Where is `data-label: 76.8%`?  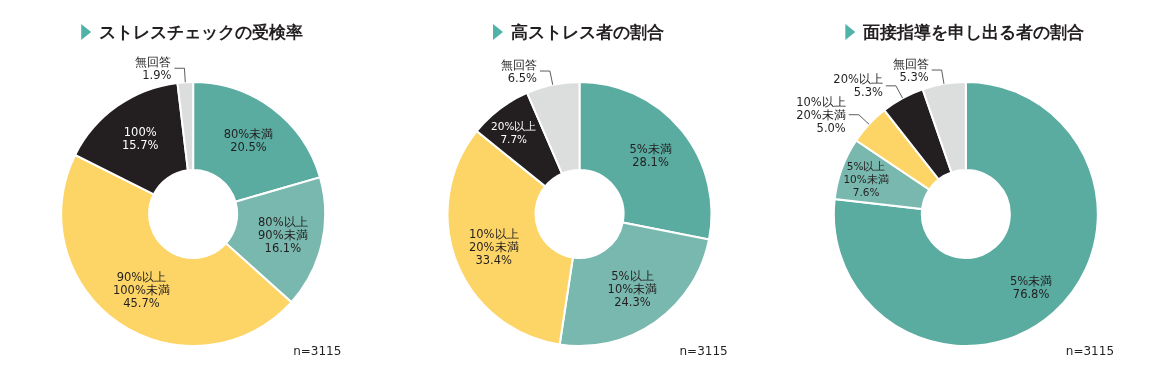 data-label: 76.8% is located at coordinates (1031, 293).